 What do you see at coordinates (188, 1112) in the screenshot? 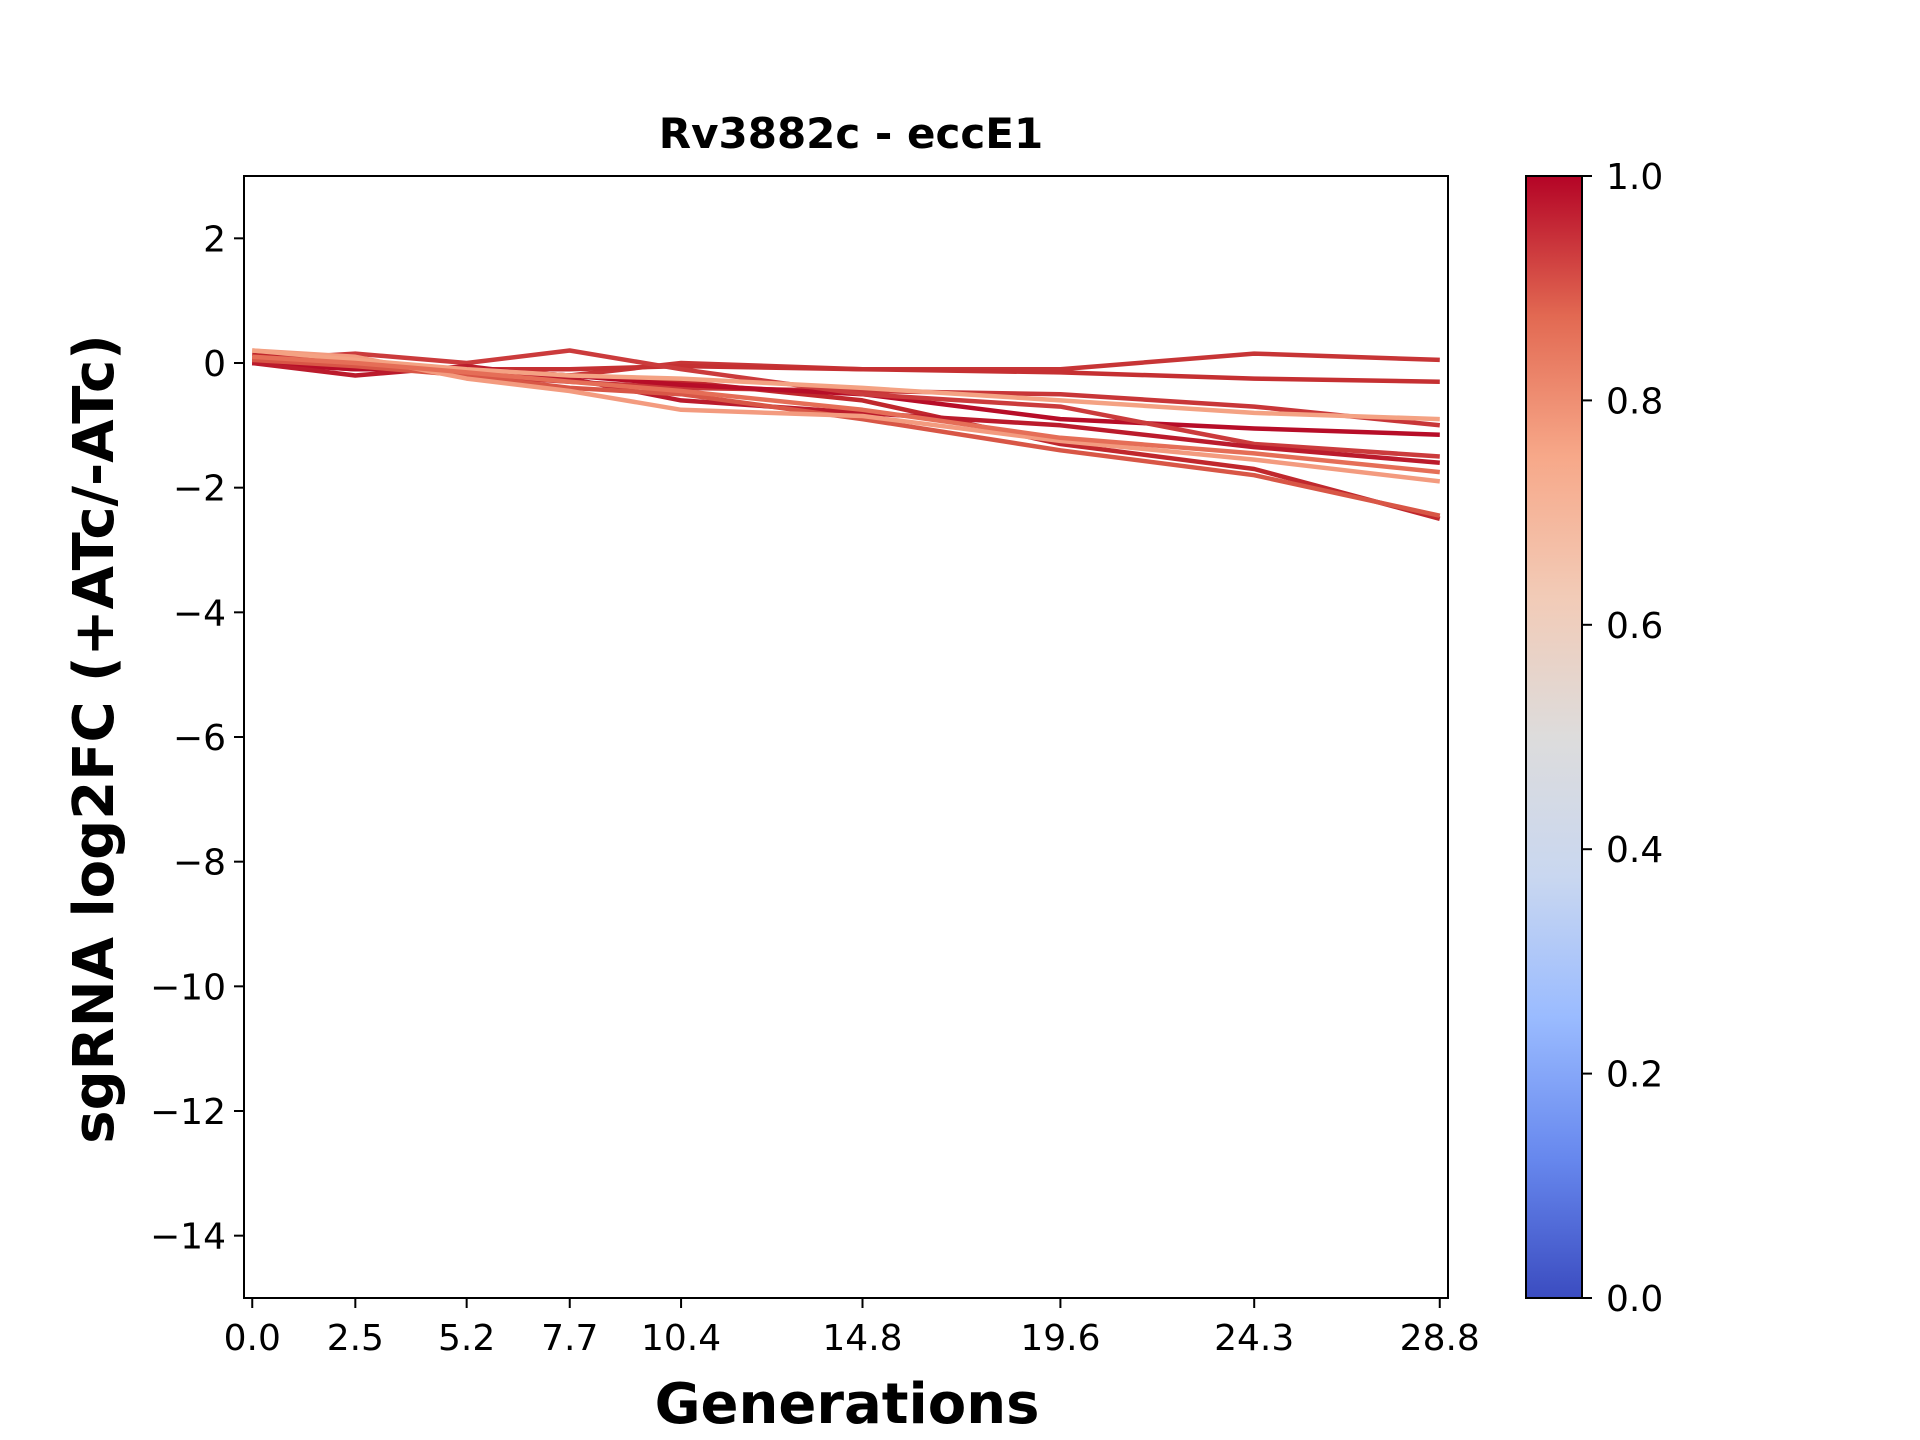
I see `y-tick-label: −12` at bounding box center [188, 1112].